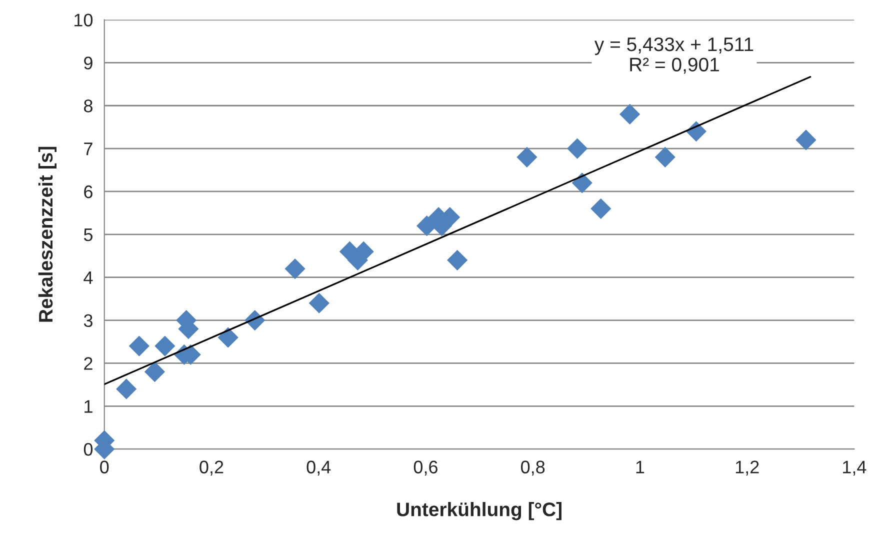 The height and width of the screenshot is (549, 877). Describe the element at coordinates (640, 467) in the screenshot. I see `x-tick-label: 1` at that location.